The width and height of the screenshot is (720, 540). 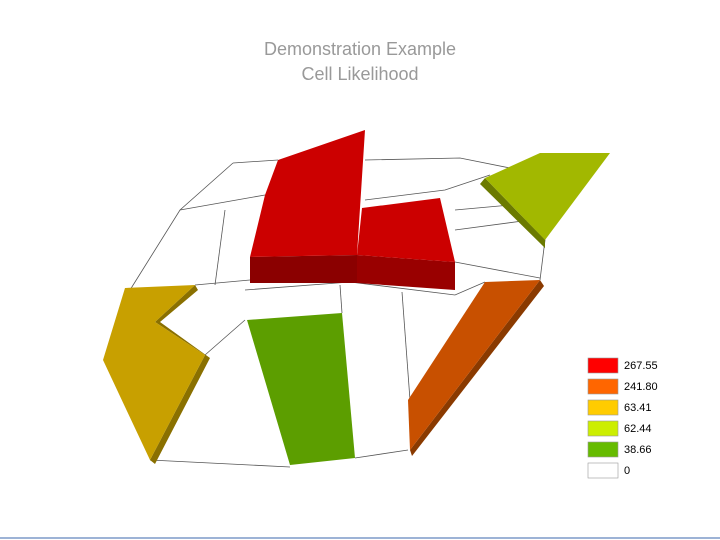 What do you see at coordinates (359, 74) in the screenshot?
I see `subtitle: Cell Likelihood` at bounding box center [359, 74].